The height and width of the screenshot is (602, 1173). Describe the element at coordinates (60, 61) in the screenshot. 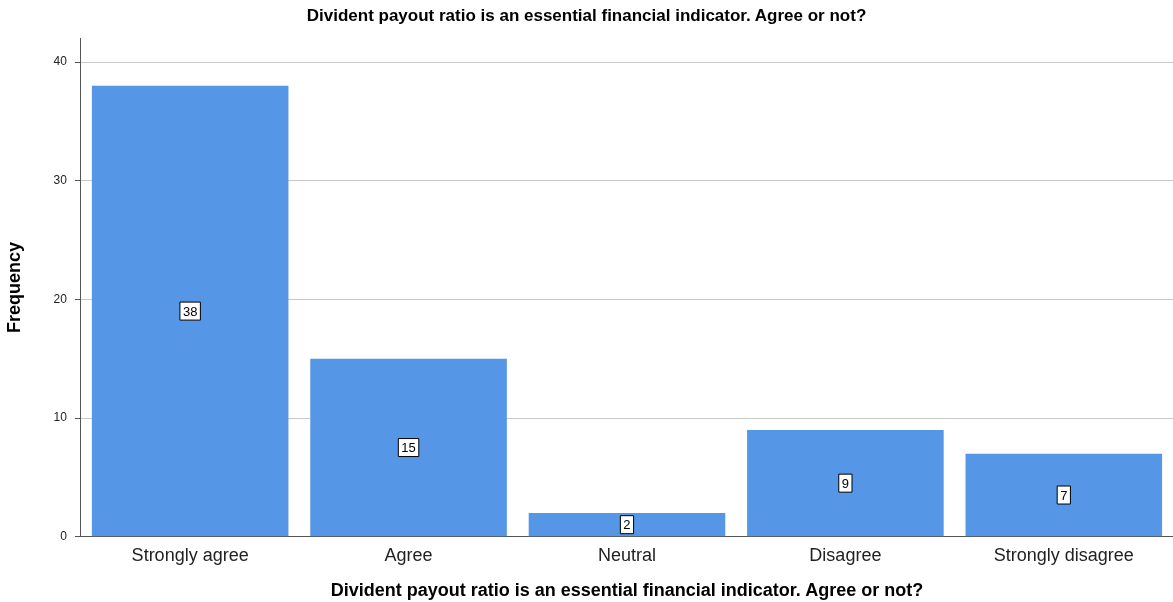

I see `y-tick-label: 40` at that location.